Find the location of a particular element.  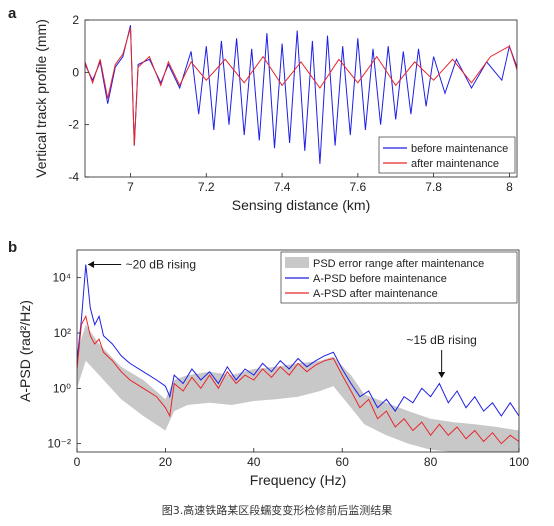

legend-label: PSD error range after maintenance is located at coordinates (398, 264).